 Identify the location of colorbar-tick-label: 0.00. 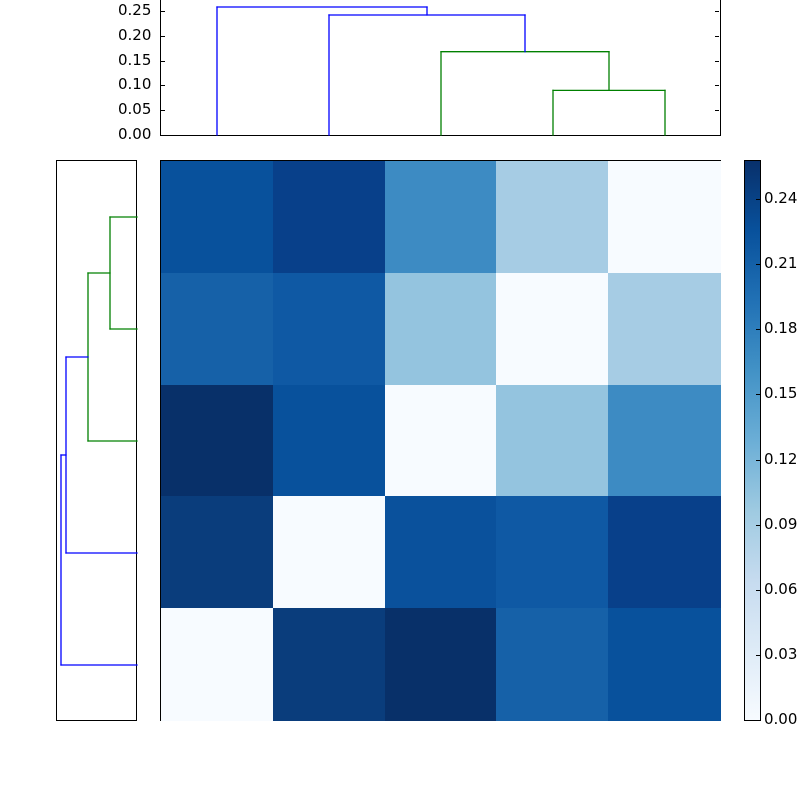
(781, 719).